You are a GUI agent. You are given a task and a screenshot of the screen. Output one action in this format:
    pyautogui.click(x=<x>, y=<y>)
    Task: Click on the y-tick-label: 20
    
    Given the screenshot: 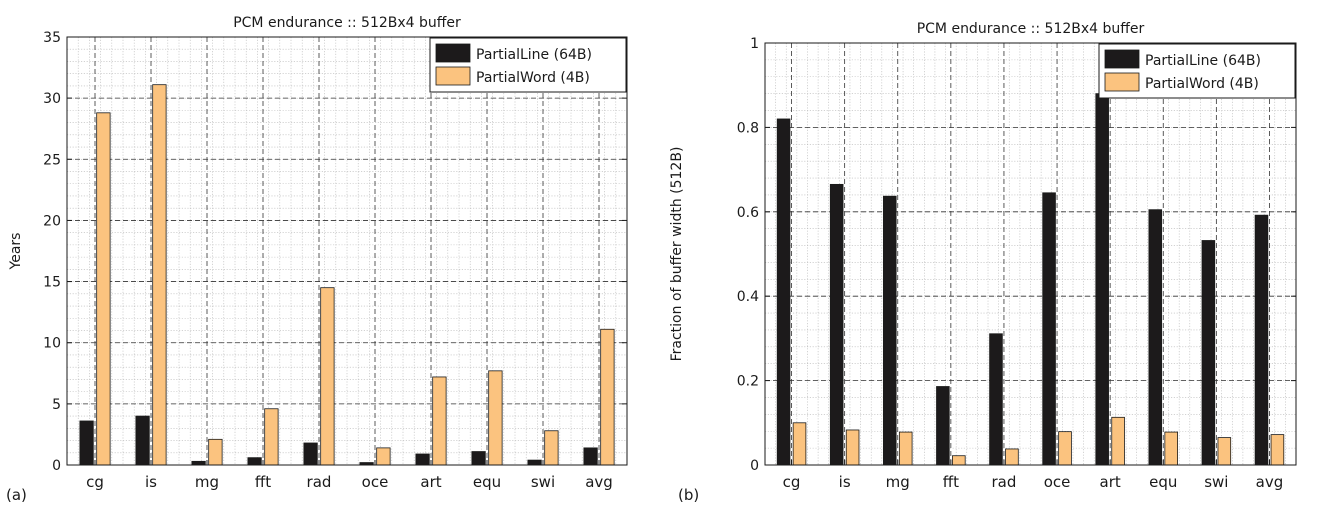 What is the action you would take?
    pyautogui.click(x=52, y=221)
    